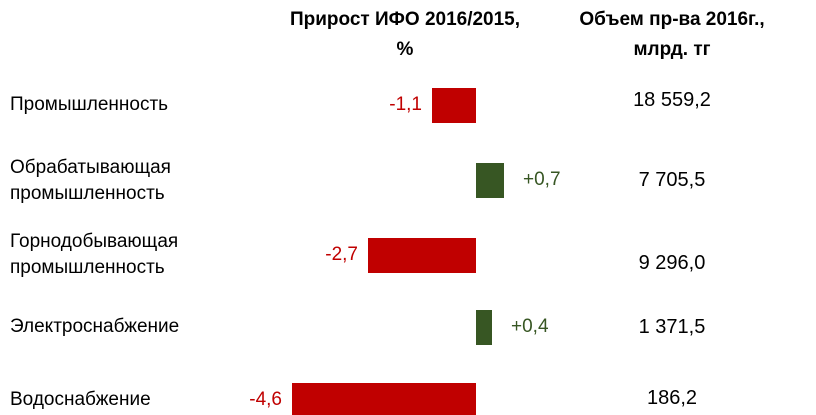  I want to click on category-label: Обрабатывающая промышленность, so click(90, 180).